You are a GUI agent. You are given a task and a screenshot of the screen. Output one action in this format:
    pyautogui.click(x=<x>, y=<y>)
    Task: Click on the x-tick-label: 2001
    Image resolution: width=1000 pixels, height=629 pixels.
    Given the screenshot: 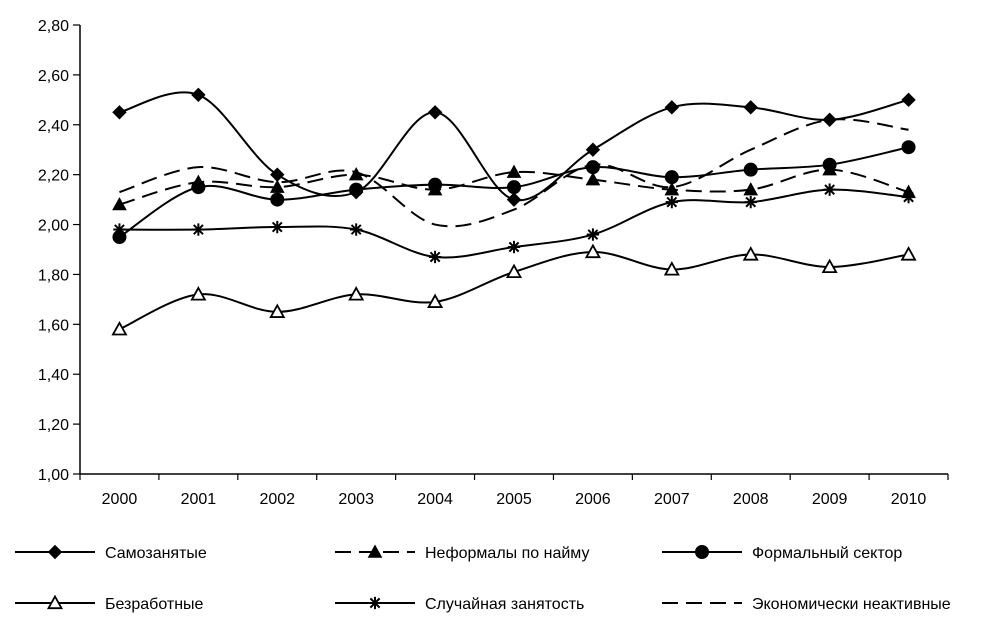 What is the action you would take?
    pyautogui.click(x=199, y=499)
    